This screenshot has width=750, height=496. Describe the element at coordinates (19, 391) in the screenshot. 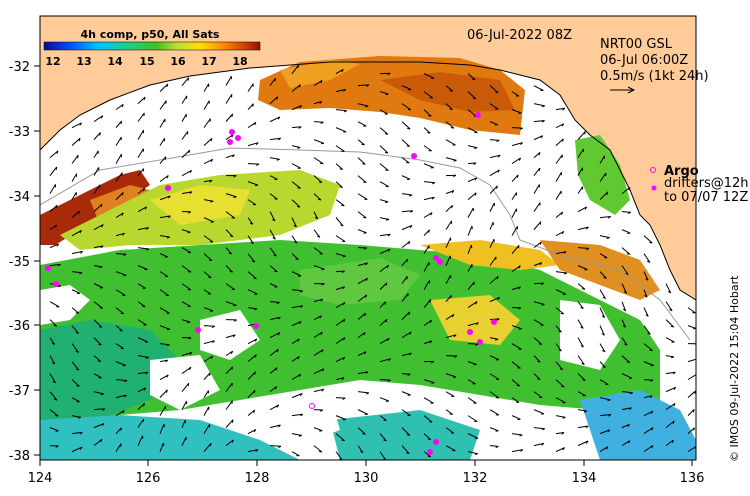

I see `y-tick-label: -37` at that location.